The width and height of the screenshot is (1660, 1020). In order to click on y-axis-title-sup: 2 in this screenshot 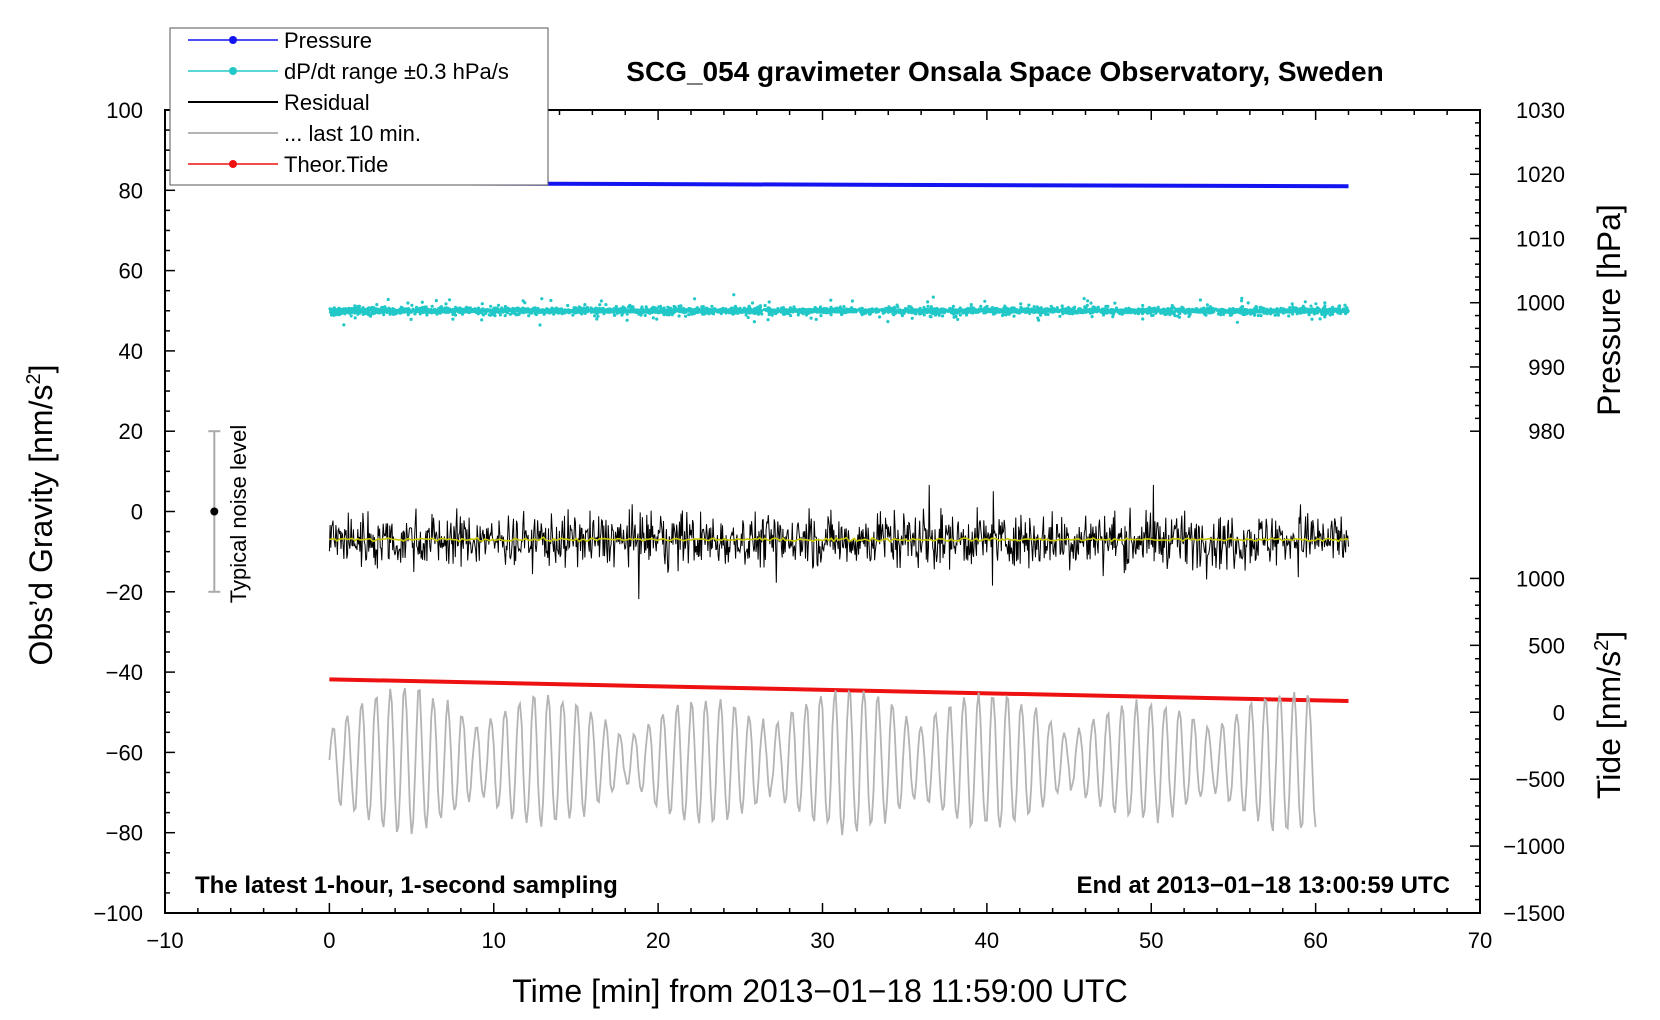, I will do `click(34, 378)`.